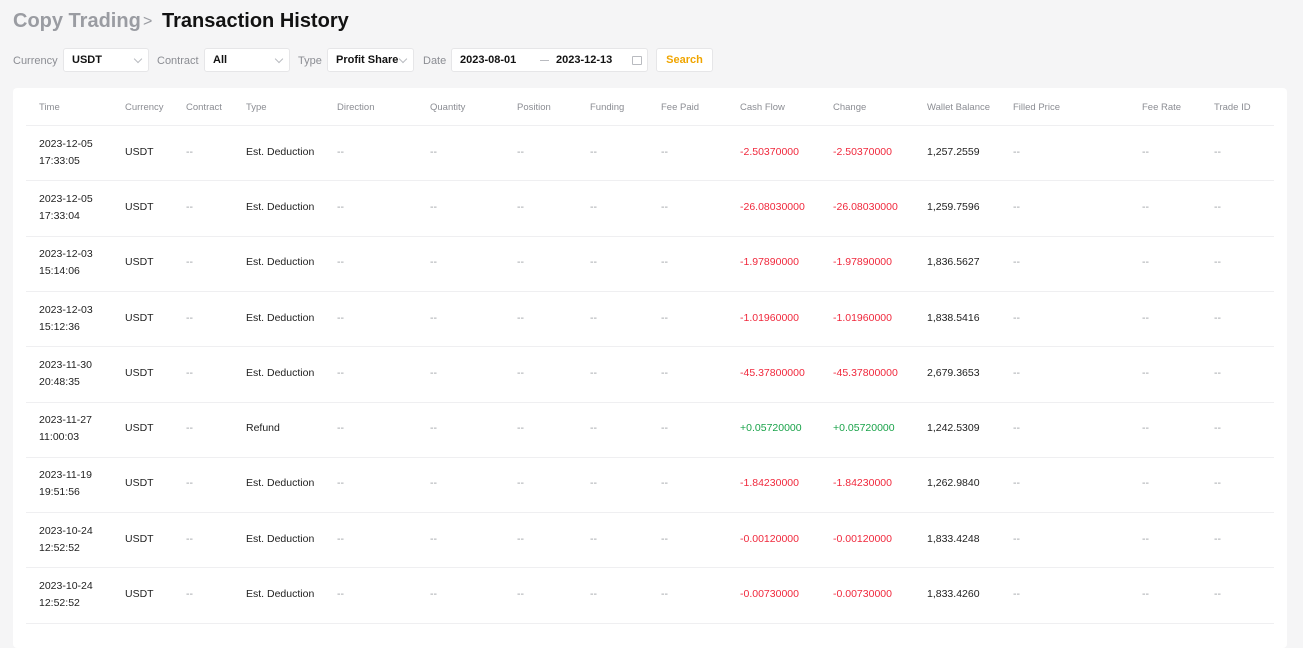 The width and height of the screenshot is (1303, 648). What do you see at coordinates (953, 538) in the screenshot?
I see `table-cell: 1,833.4248` at bounding box center [953, 538].